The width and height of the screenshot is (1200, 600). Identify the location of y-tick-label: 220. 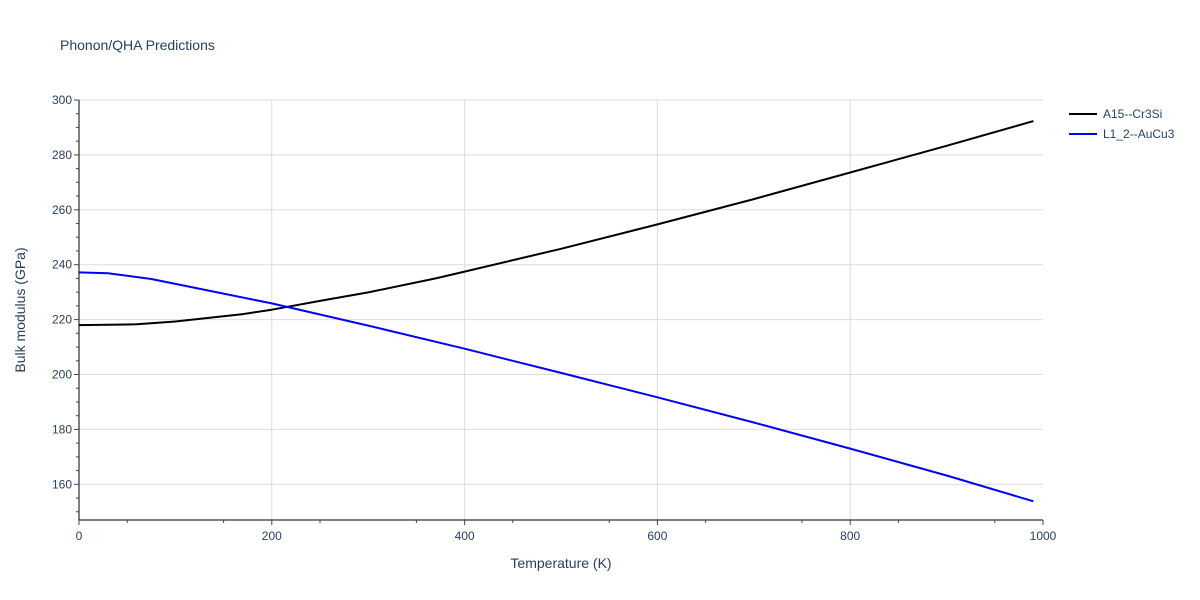
(62, 320).